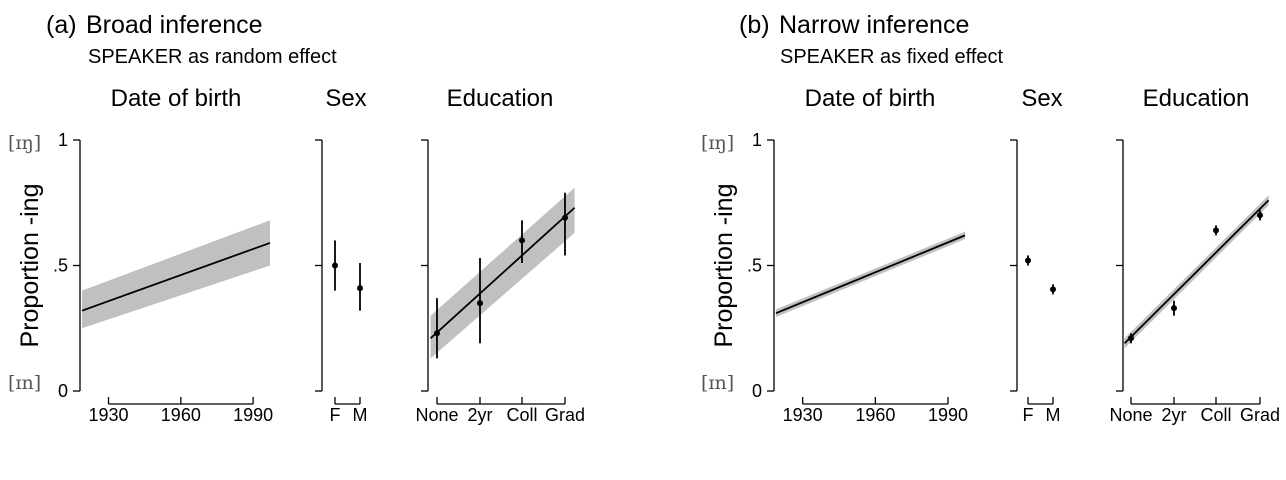 The width and height of the screenshot is (1286, 480). Describe the element at coordinates (174, 25) in the screenshot. I see `panel-title: Broad inference` at that location.